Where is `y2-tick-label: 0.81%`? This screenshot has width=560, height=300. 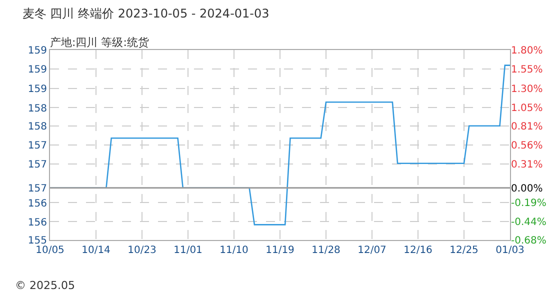
y2-tick-label: 0.81% is located at coordinates (527, 126).